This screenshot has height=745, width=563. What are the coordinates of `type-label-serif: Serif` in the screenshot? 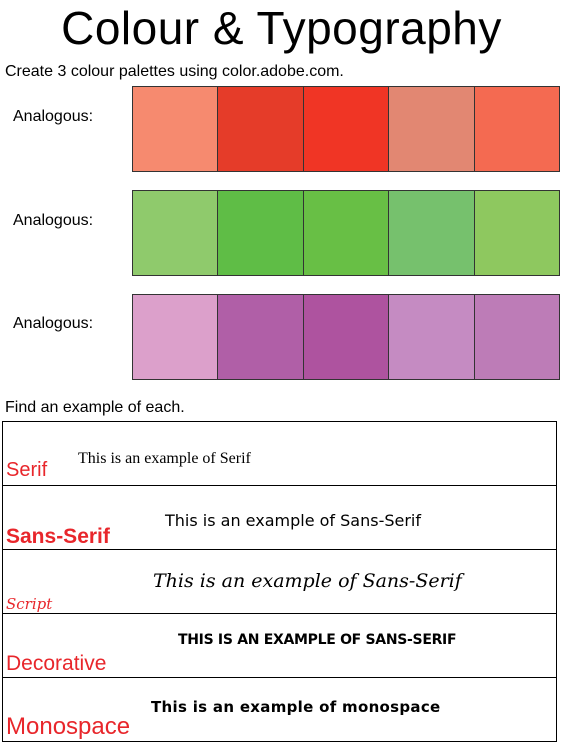 It's located at (27, 470).